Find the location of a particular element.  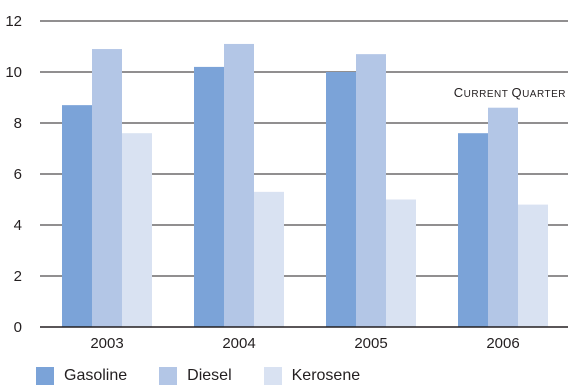

x-axis-labels: 2003 2004 2005 2006 is located at coordinates (304, 343).